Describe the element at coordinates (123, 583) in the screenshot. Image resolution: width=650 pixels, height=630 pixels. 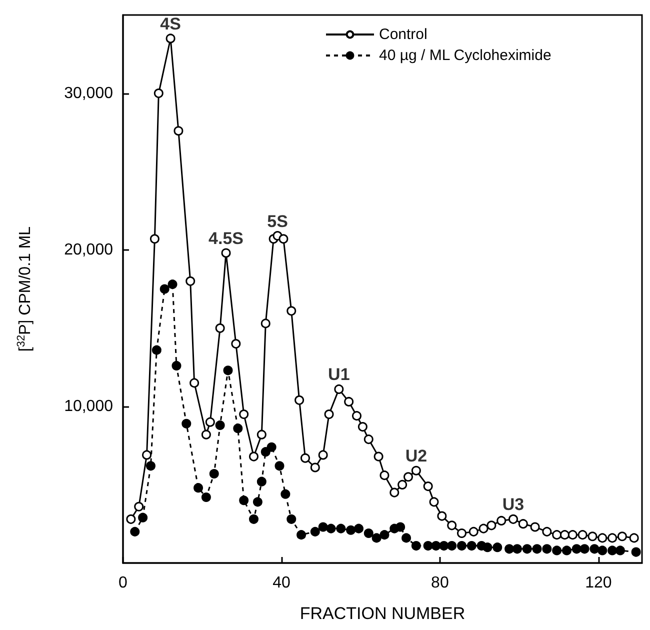
I see `x-tick-label: 0` at that location.